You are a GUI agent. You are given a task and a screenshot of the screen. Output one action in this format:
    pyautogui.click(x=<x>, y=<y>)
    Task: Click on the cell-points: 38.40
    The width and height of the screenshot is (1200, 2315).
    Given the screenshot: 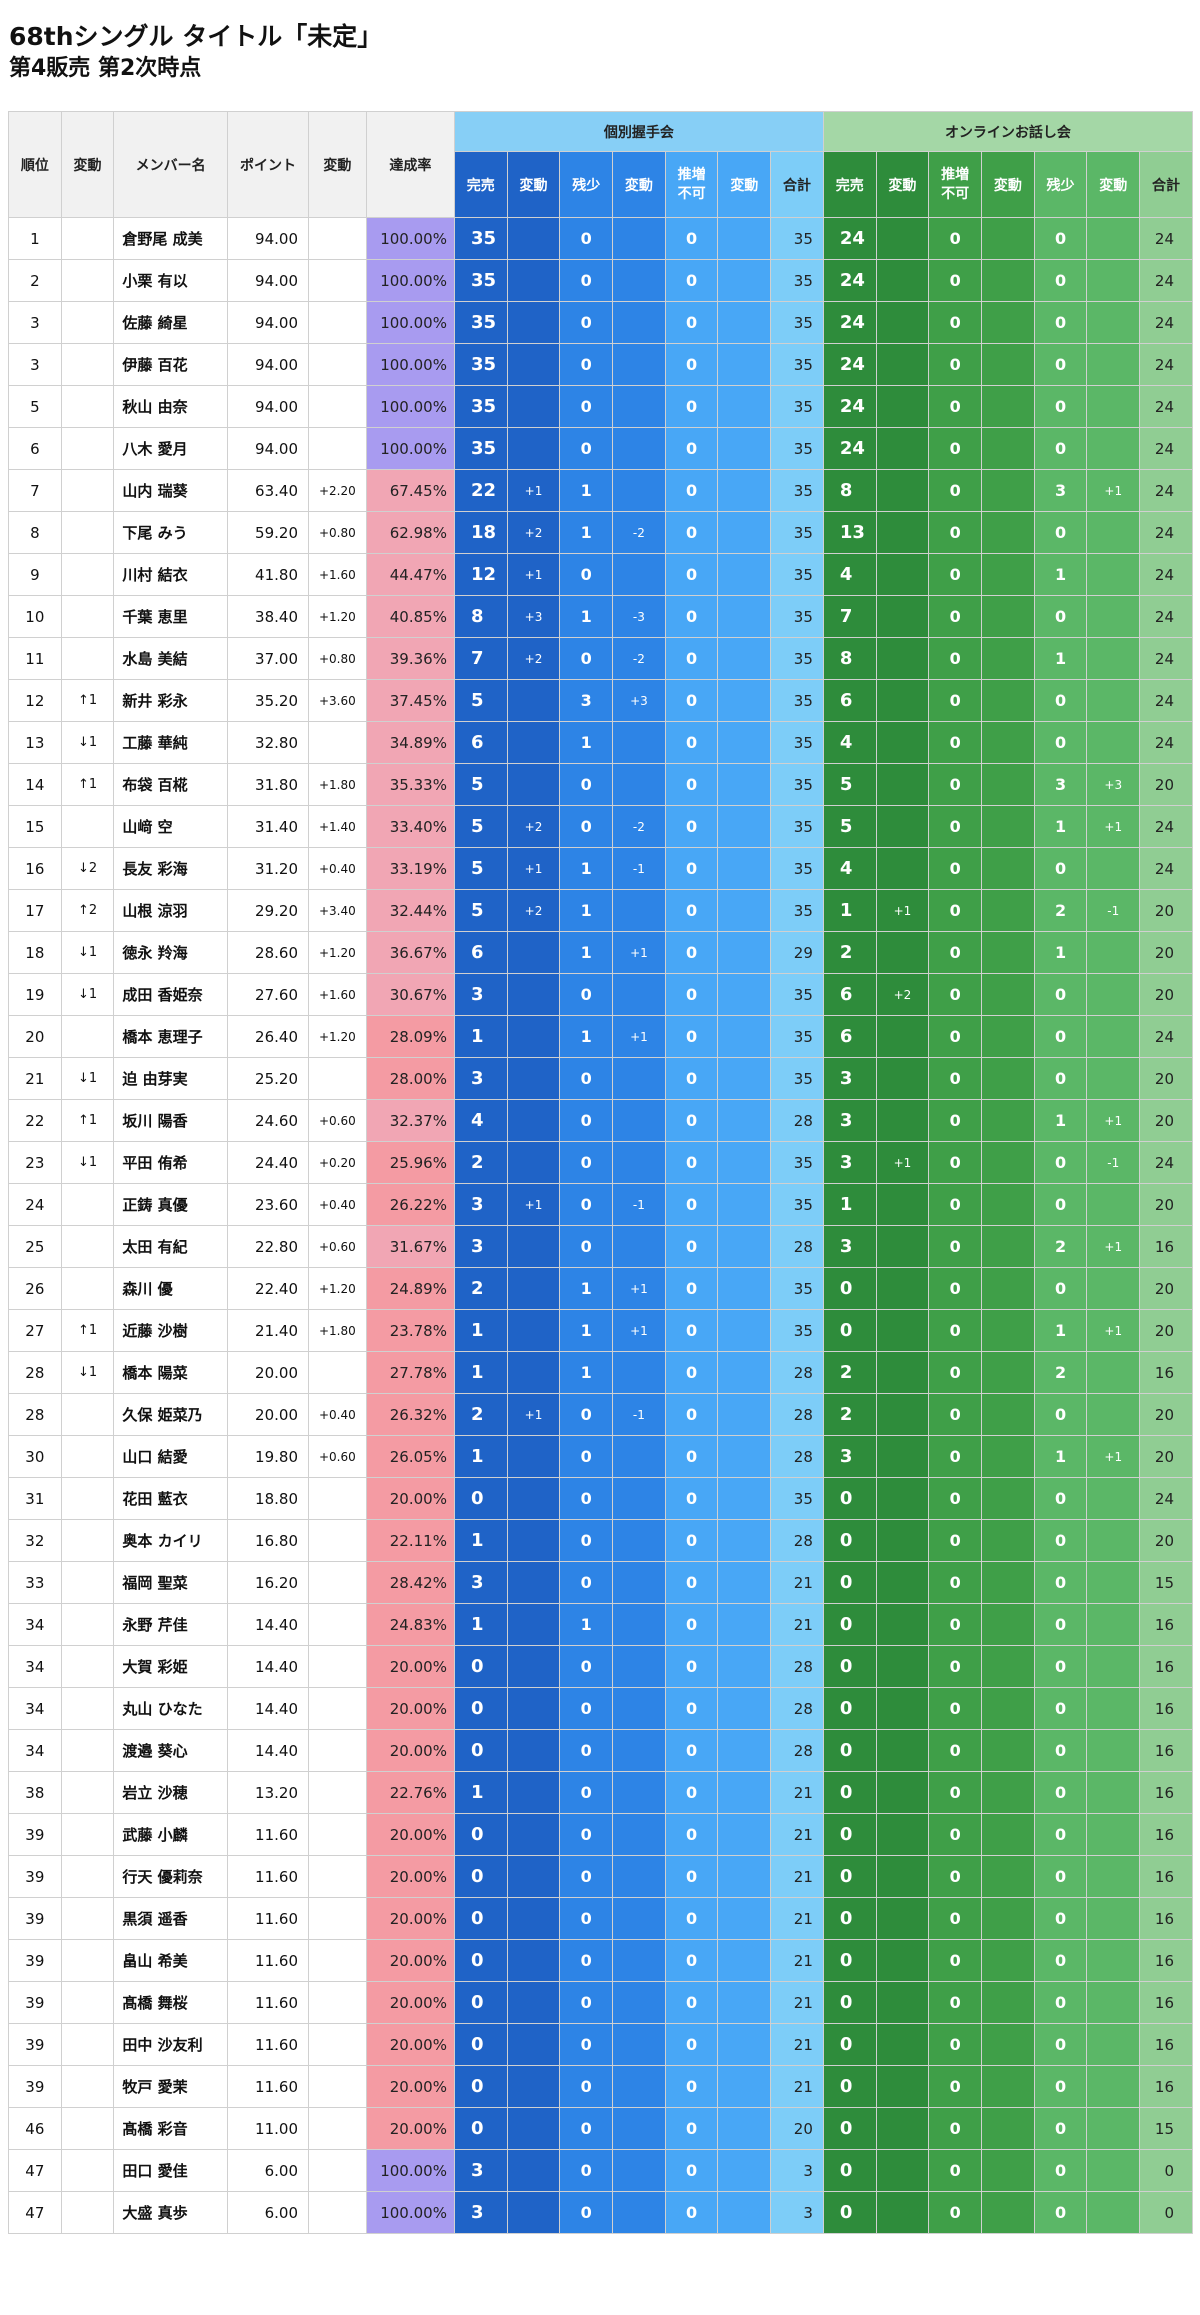 What is the action you would take?
    pyautogui.click(x=268, y=616)
    